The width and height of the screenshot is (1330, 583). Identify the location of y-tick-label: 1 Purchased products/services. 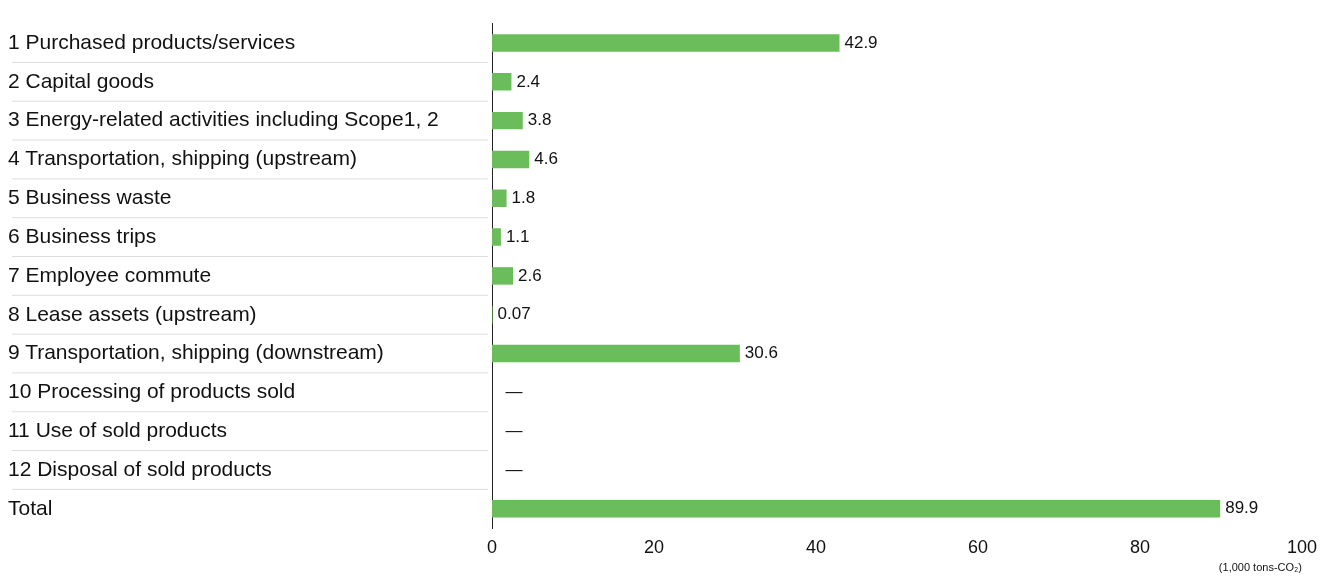
(152, 41).